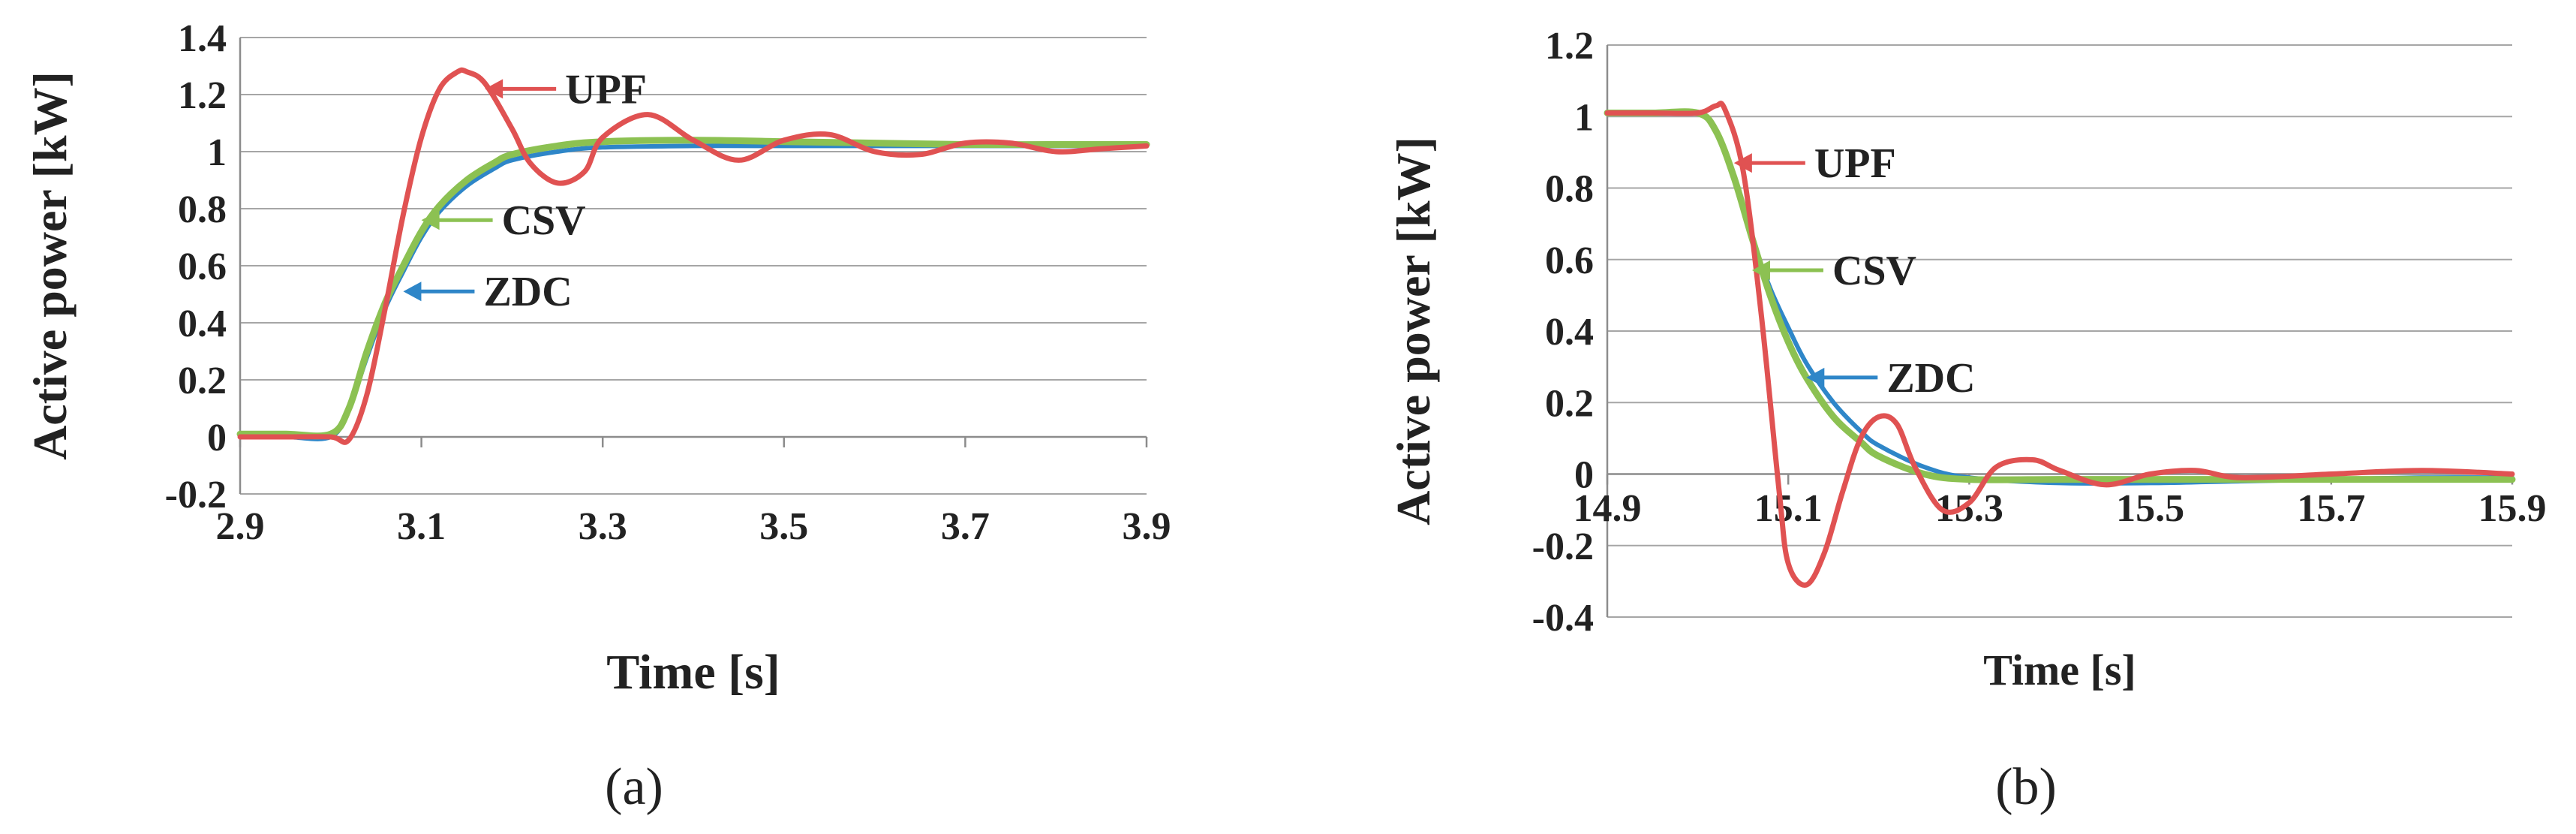  What do you see at coordinates (1608, 508) in the screenshot?
I see `x-tick-label: 14.9` at bounding box center [1608, 508].